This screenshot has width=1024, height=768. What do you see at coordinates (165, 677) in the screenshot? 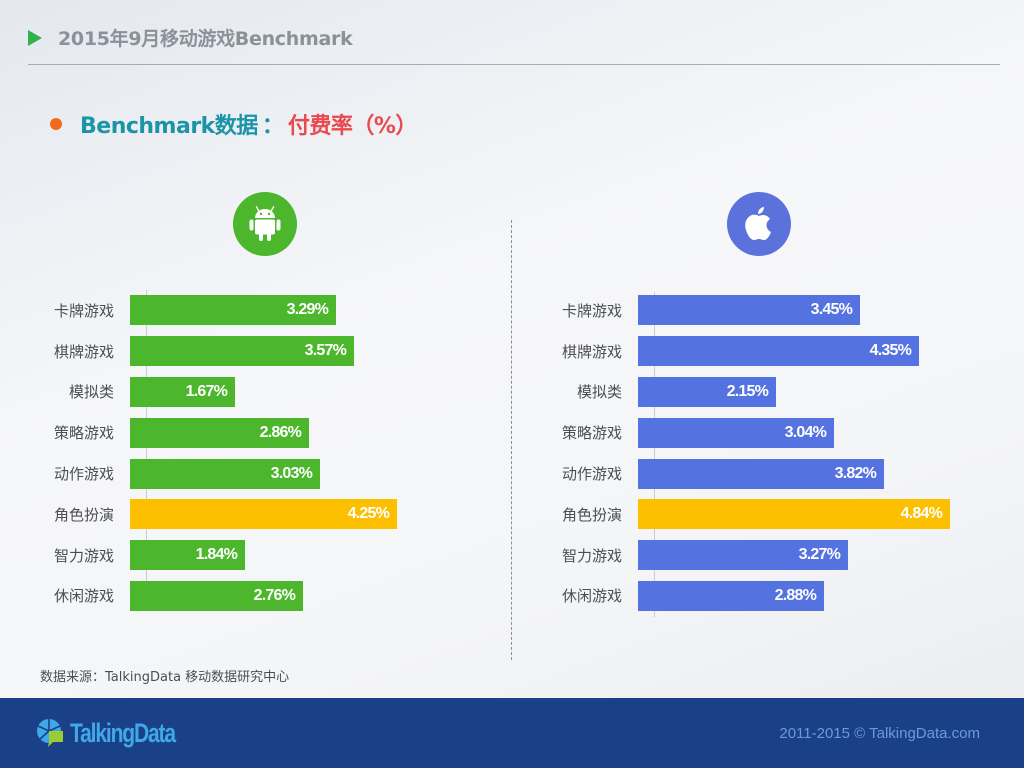
I see `data-source-note: 数据来源：TalkingData 移动数据研究中心` at bounding box center [165, 677].